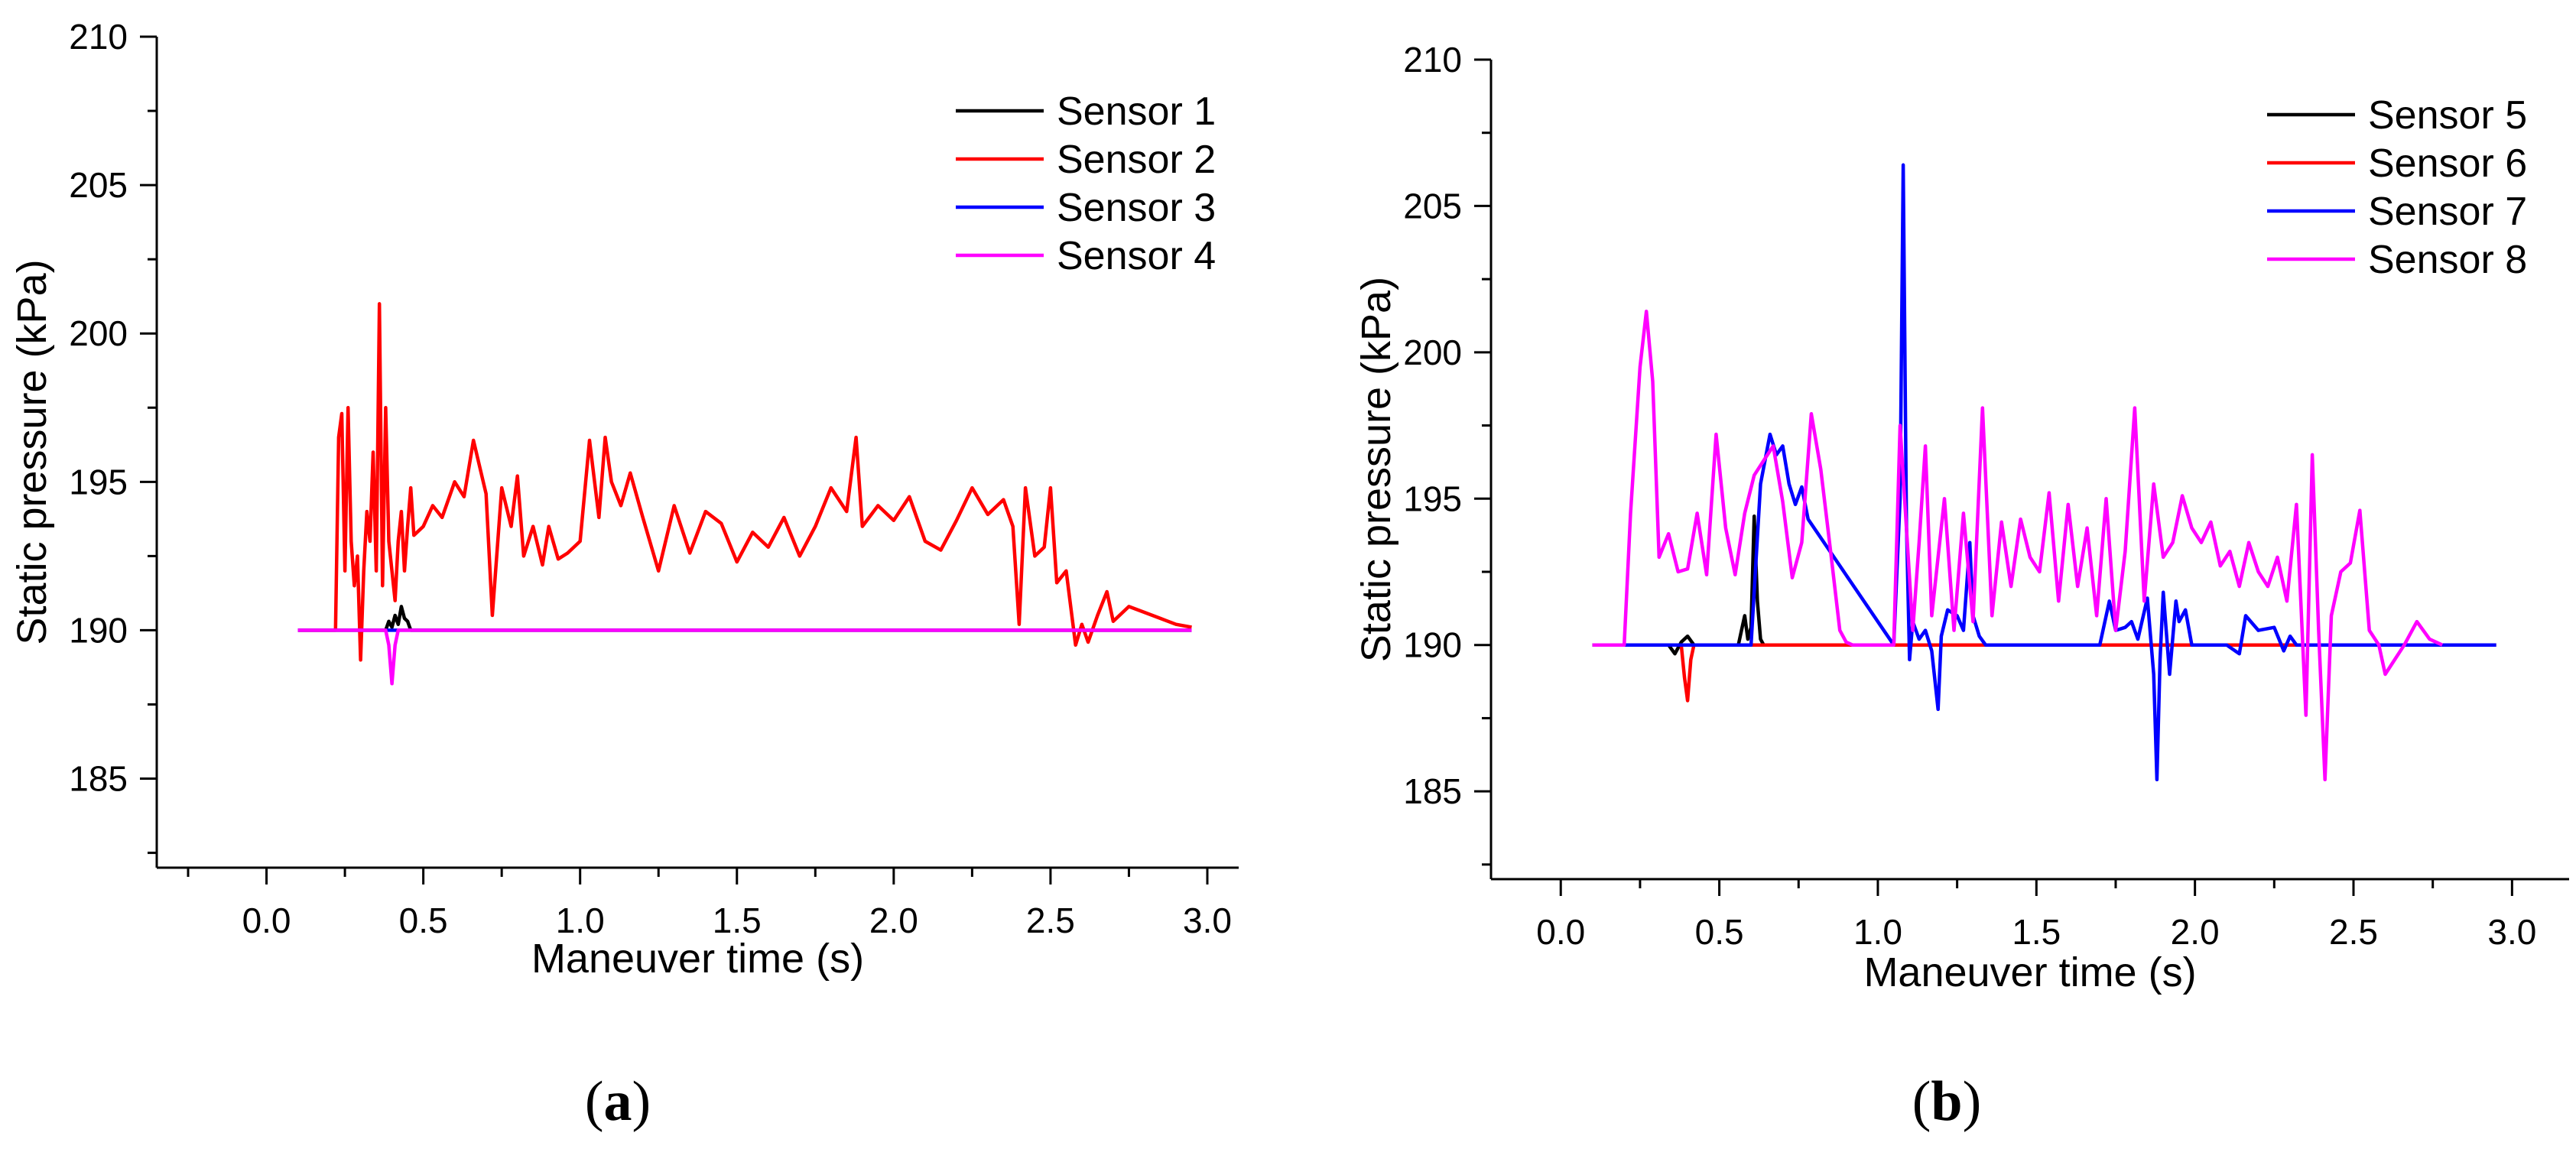 This screenshot has width=2576, height=1149. Describe the element at coordinates (1137, 160) in the screenshot. I see `legend-label: Sensor 2` at that location.